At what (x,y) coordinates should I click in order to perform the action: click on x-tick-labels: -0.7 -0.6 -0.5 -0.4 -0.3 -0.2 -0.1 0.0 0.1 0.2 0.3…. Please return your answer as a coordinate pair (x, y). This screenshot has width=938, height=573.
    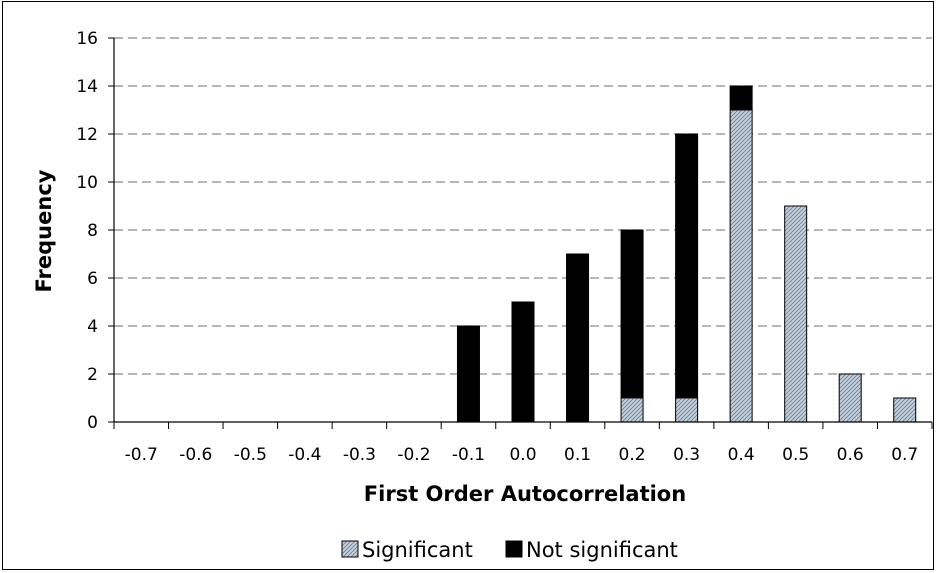
    Looking at the image, I should click on (522, 455).